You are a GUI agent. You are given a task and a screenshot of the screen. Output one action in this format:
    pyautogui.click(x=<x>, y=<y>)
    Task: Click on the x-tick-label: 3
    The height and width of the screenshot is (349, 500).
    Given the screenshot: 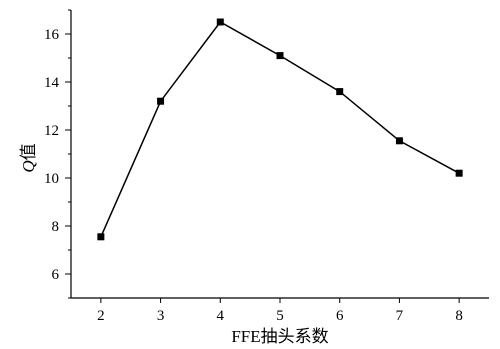 What is the action you would take?
    pyautogui.click(x=161, y=316)
    